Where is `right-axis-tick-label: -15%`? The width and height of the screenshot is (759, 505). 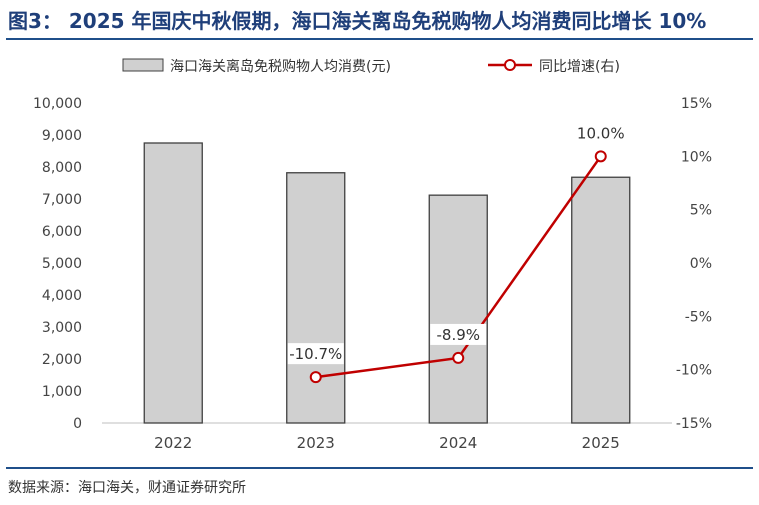 right-axis-tick-label: -15% is located at coordinates (694, 424).